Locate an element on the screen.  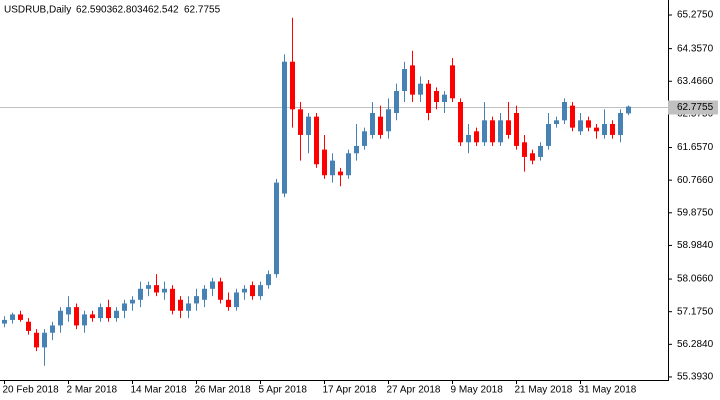
x-tick-label: 26 Mar 2018 is located at coordinates (223, 390).